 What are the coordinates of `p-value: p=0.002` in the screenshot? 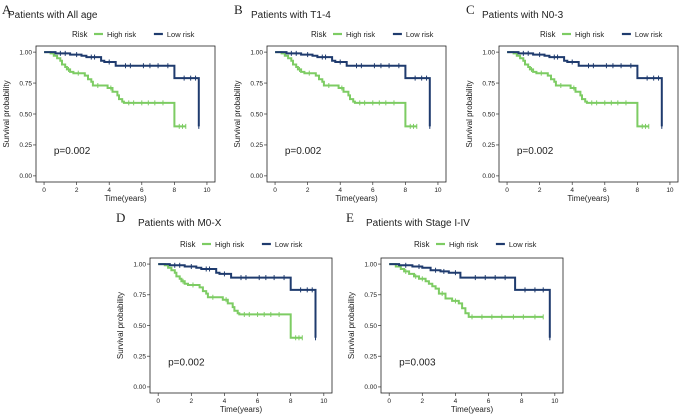 It's located at (72, 151).